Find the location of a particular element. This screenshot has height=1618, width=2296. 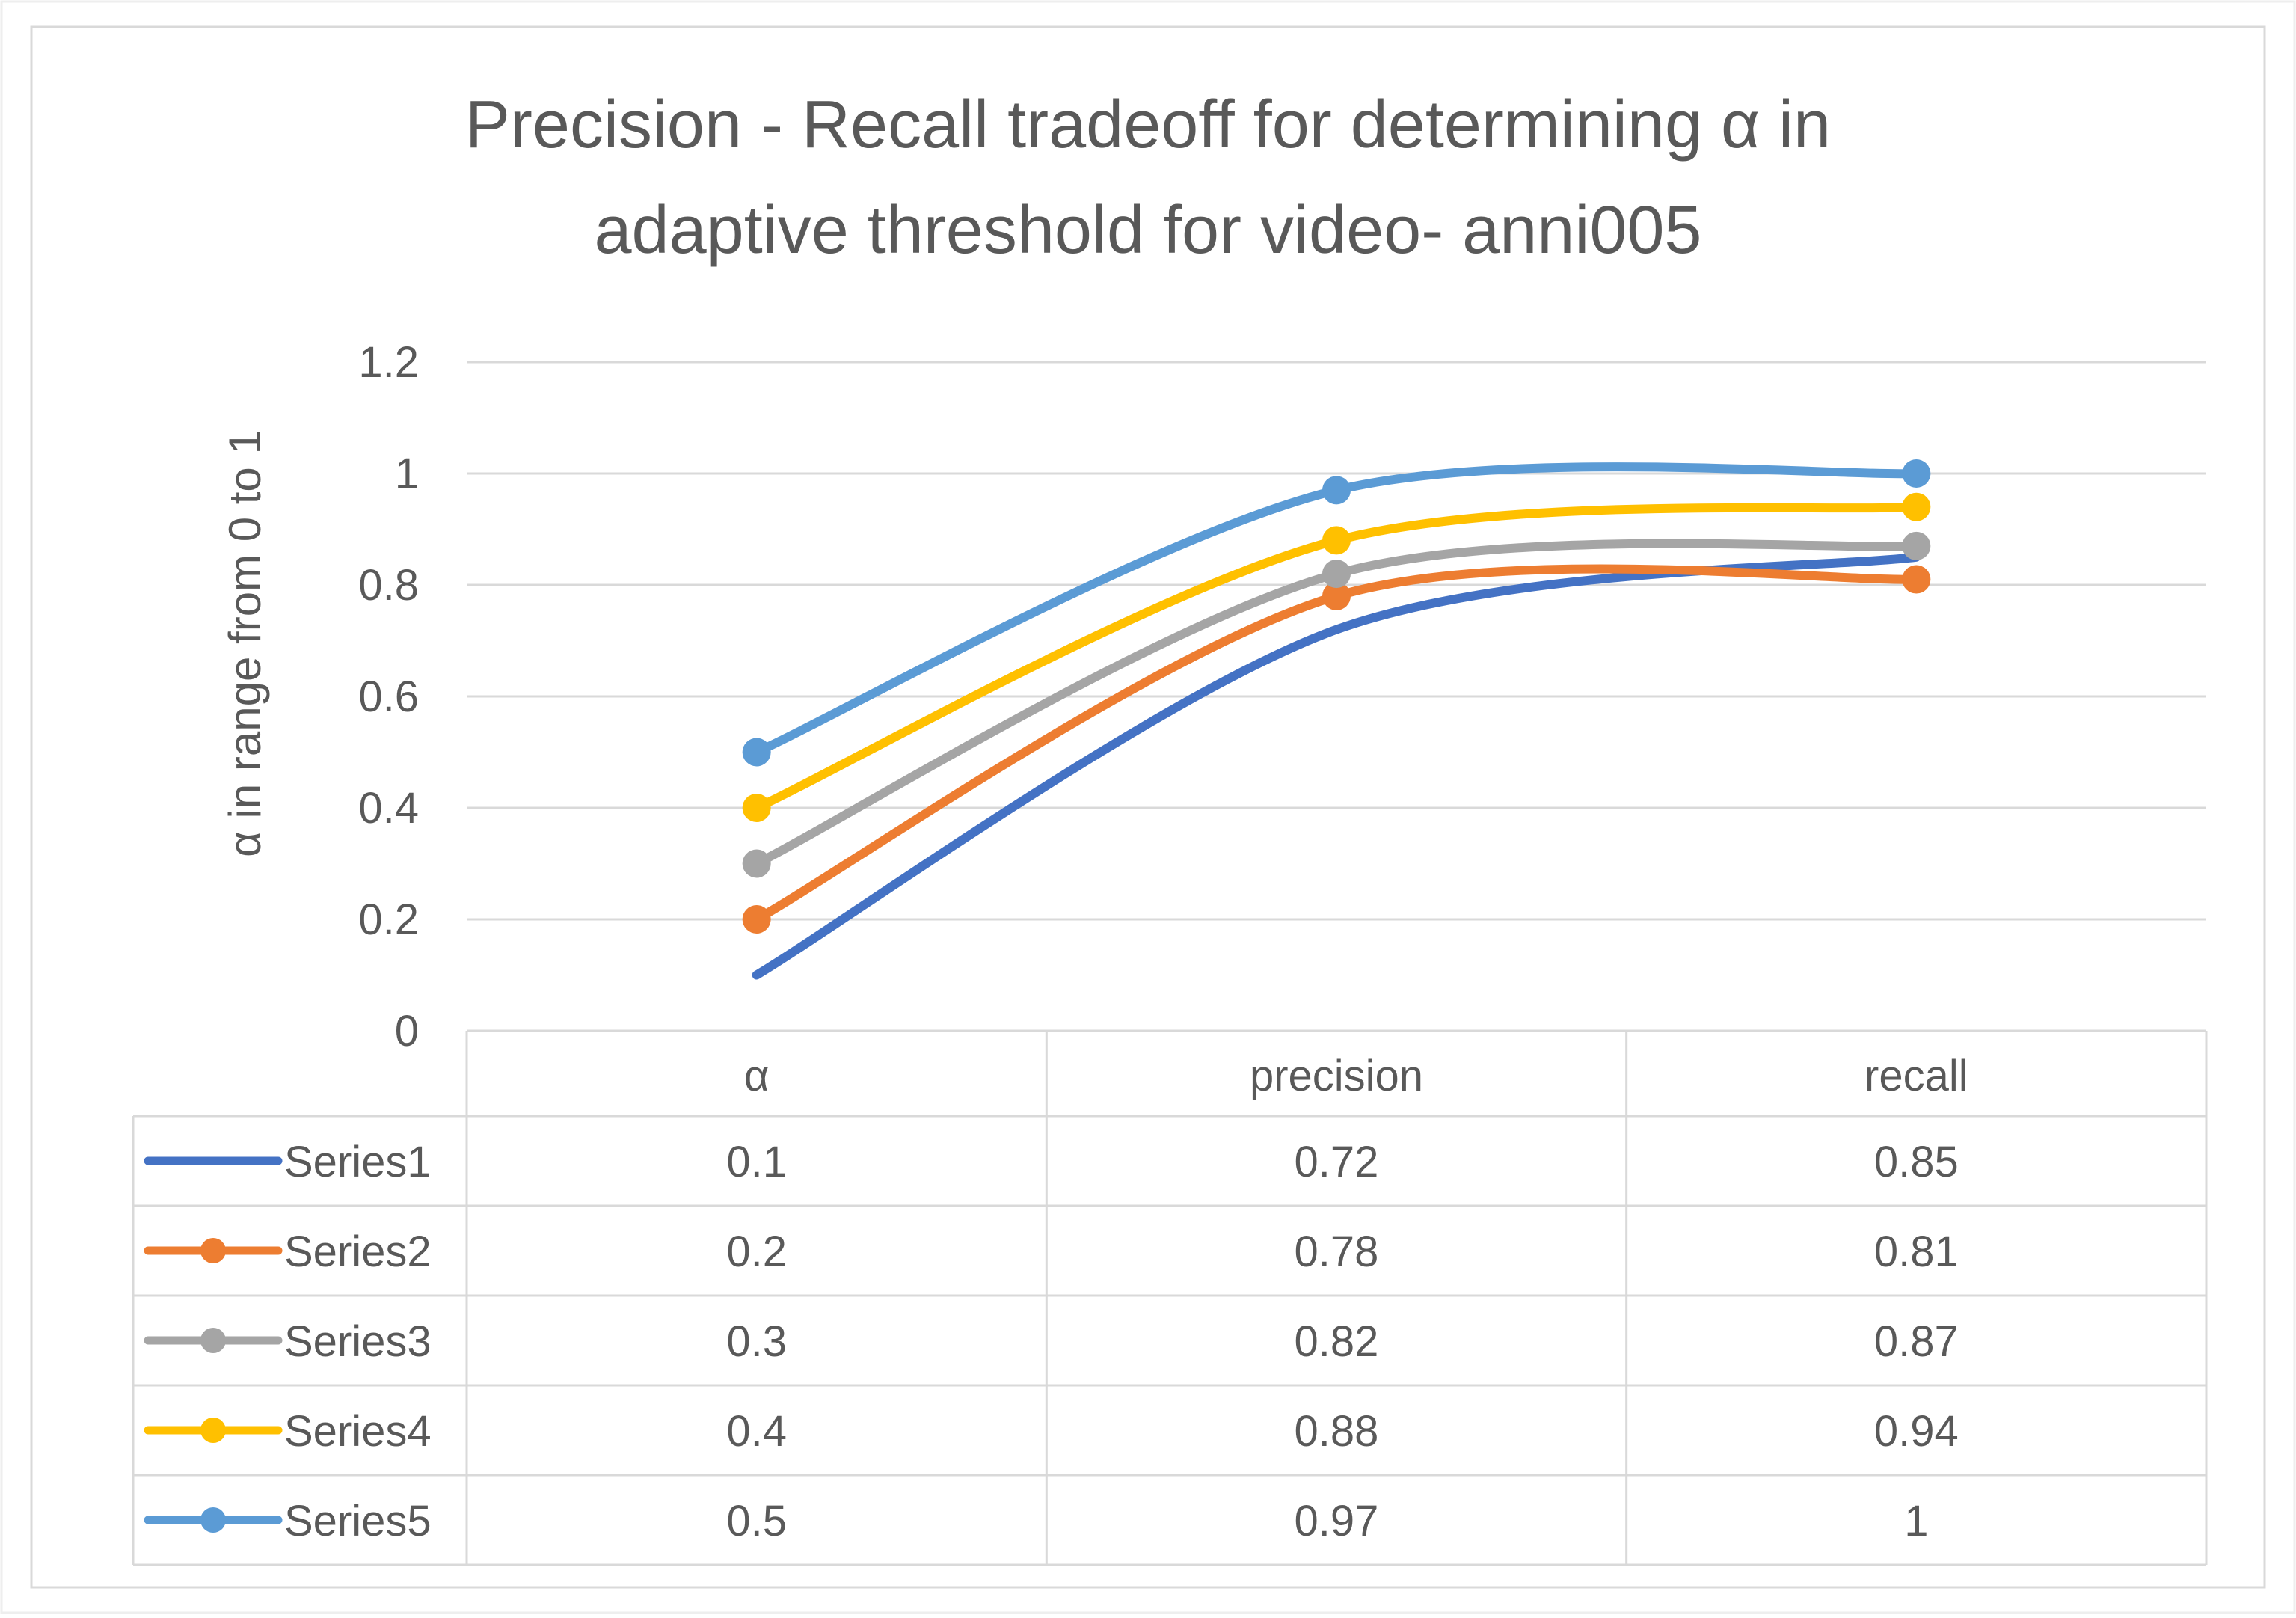

data-table-value: 0.72 is located at coordinates (1337, 1162).